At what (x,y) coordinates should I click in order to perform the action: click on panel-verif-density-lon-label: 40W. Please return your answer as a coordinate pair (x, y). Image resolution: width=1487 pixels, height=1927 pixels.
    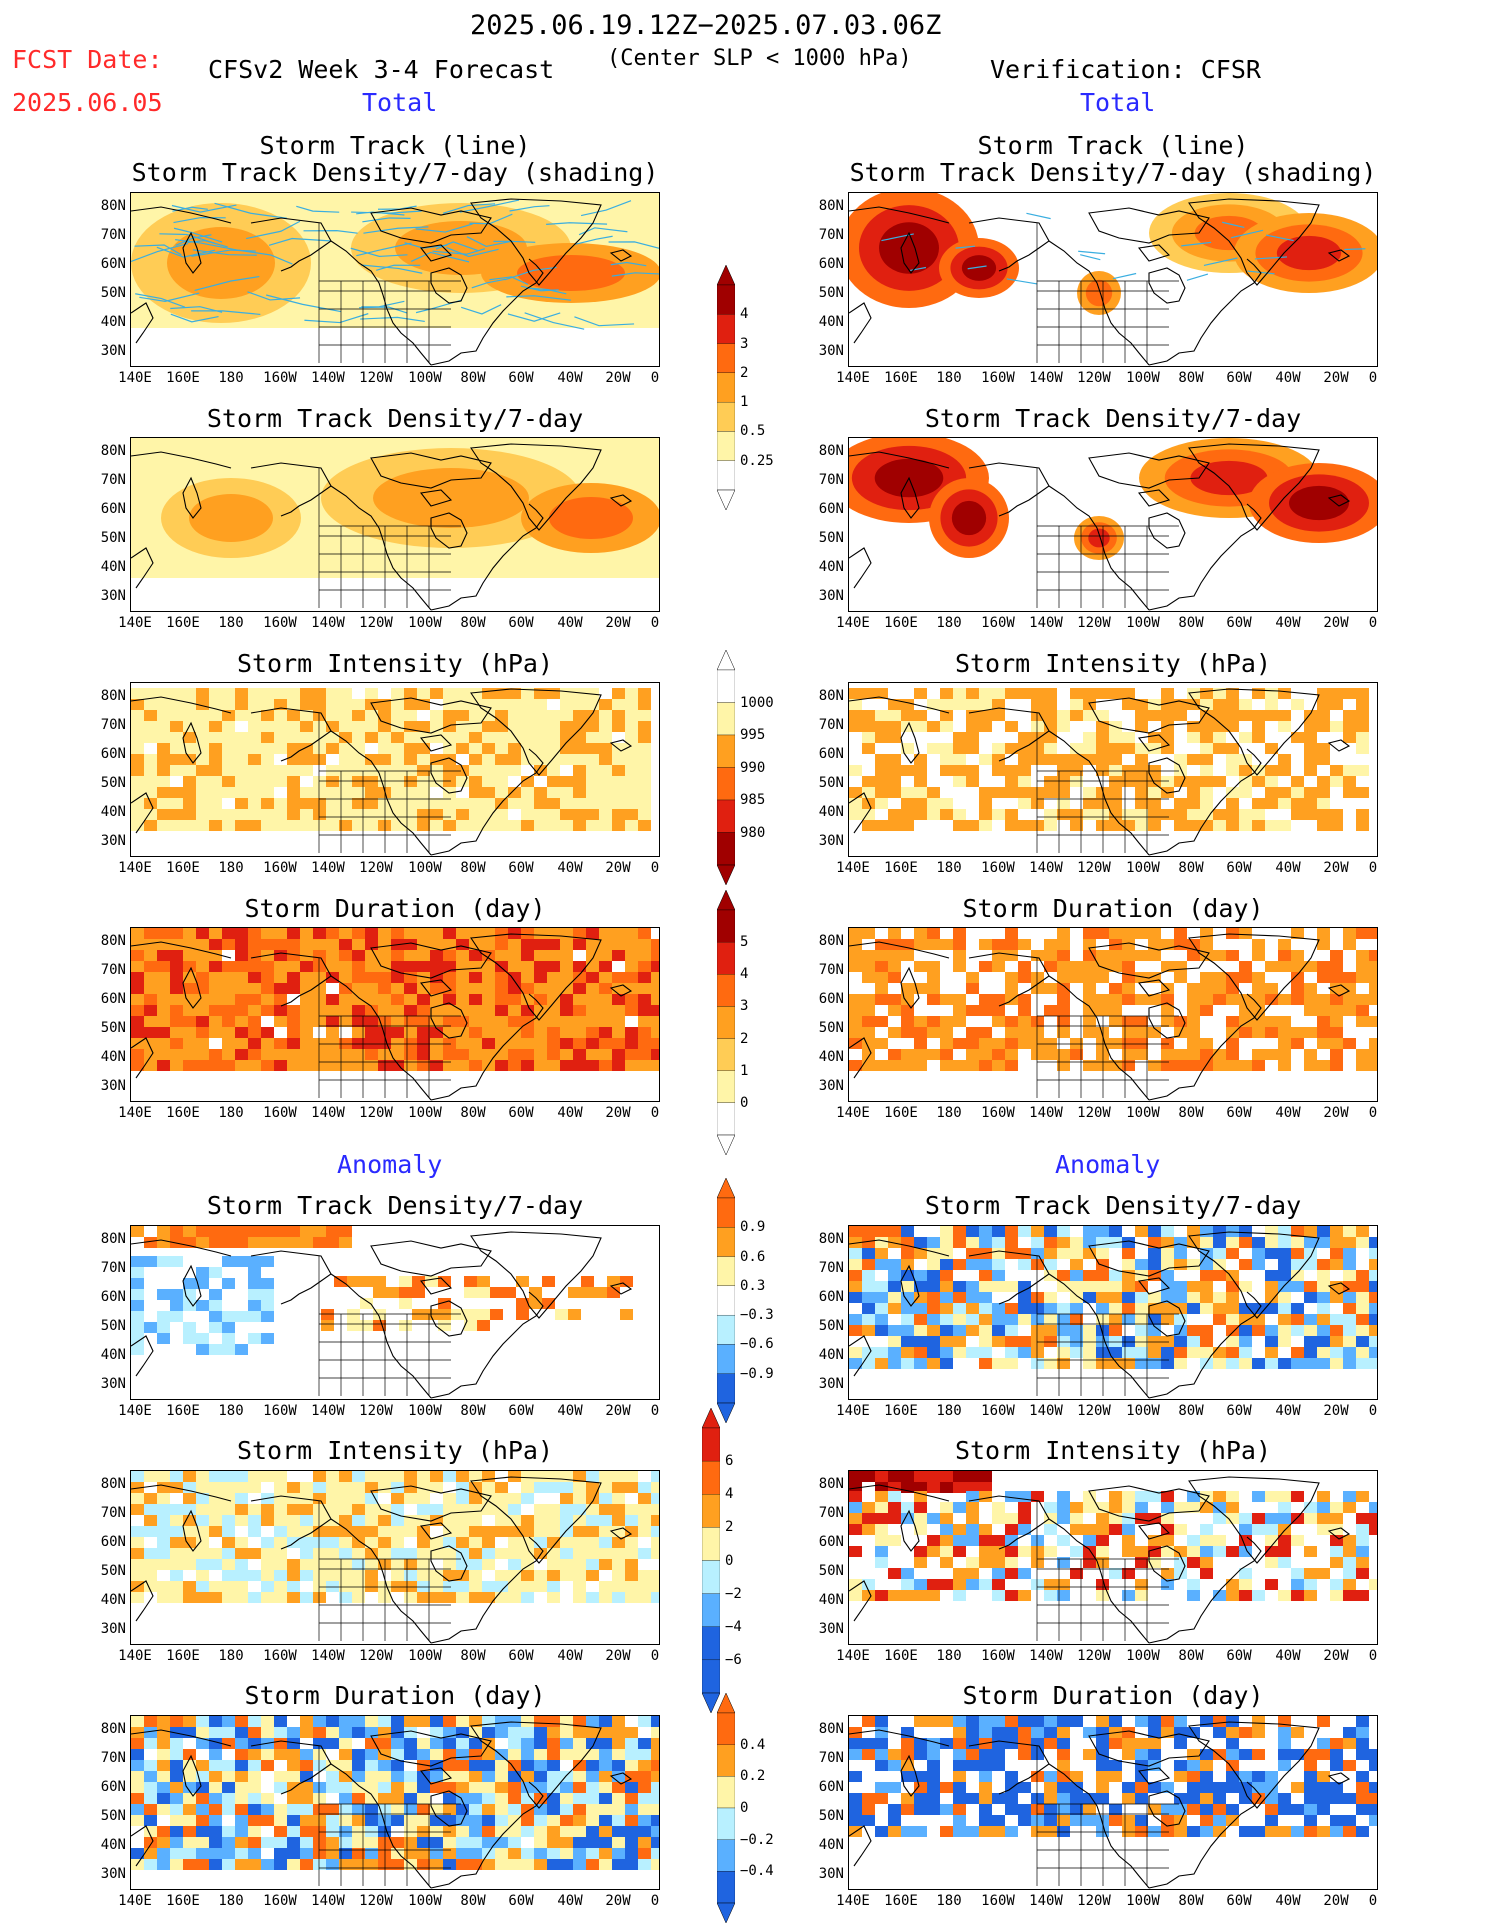
    Looking at the image, I should click on (1288, 623).